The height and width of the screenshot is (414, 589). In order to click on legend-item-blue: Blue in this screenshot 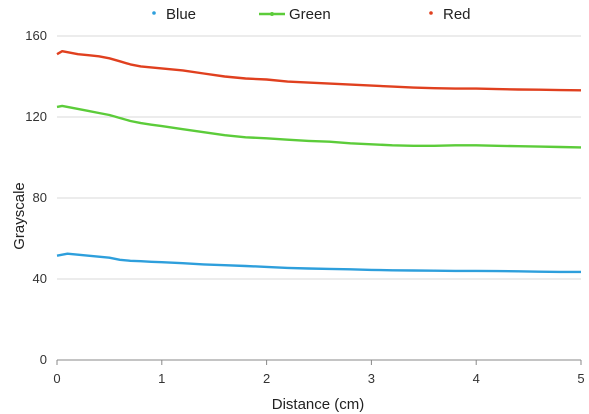, I will do `click(174, 14)`.